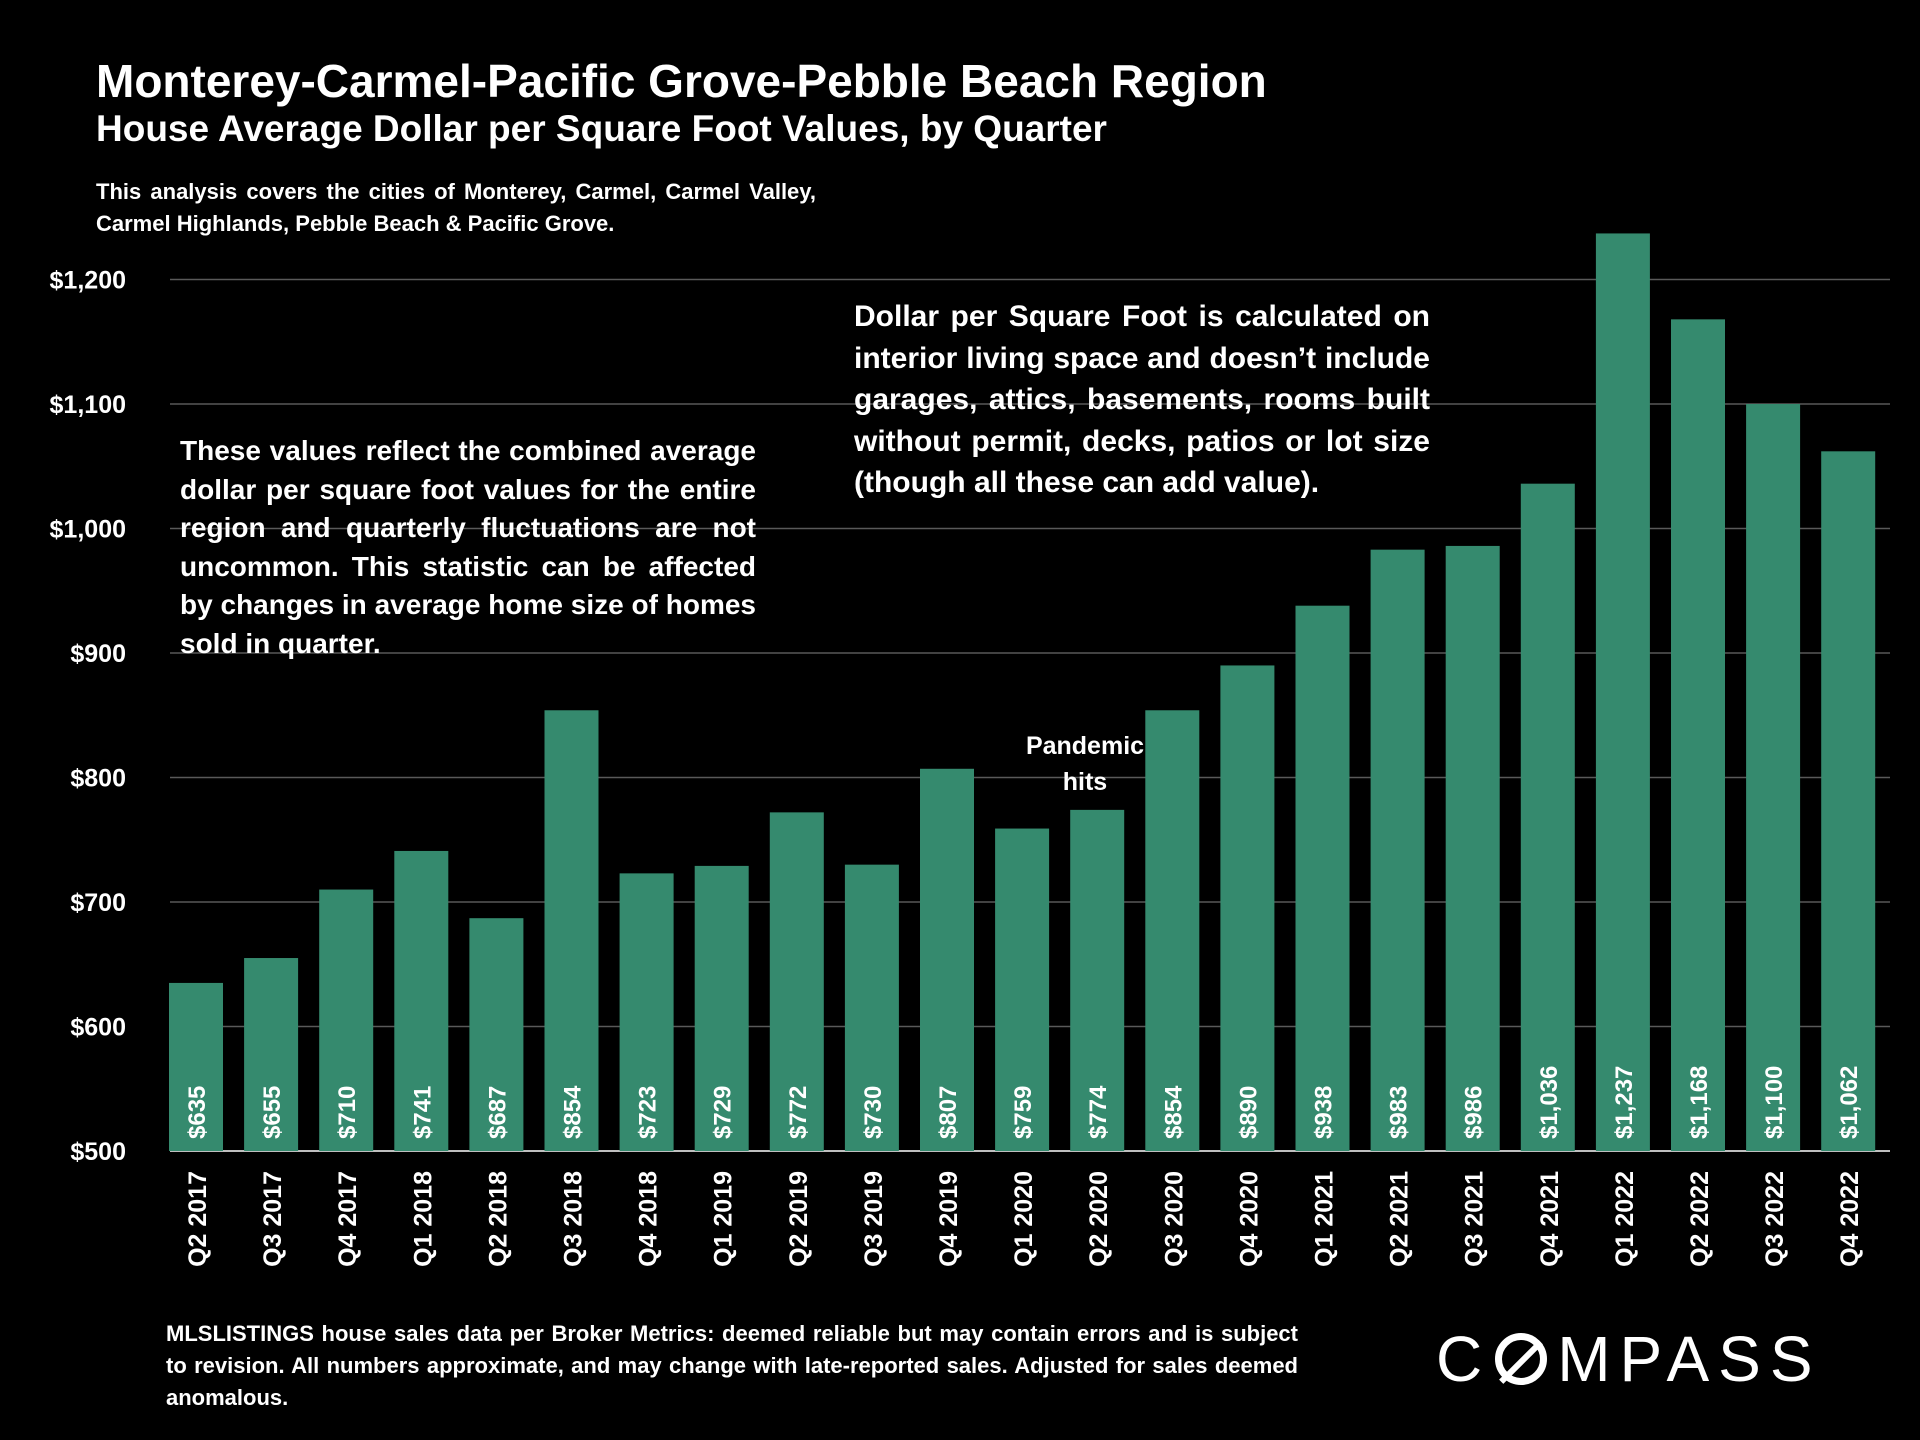 This screenshot has height=1440, width=1920. Describe the element at coordinates (198, 1219) in the screenshot. I see `x-tick-label: Q2 2017` at that location.